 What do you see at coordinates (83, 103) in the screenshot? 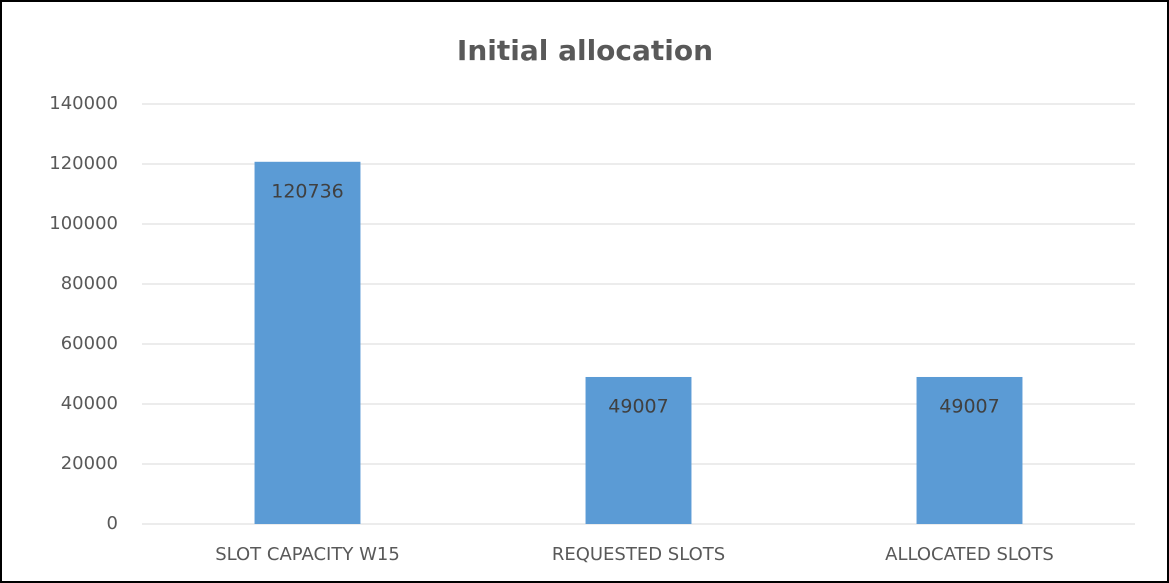
I see `y-tick-label: 140000` at bounding box center [83, 103].